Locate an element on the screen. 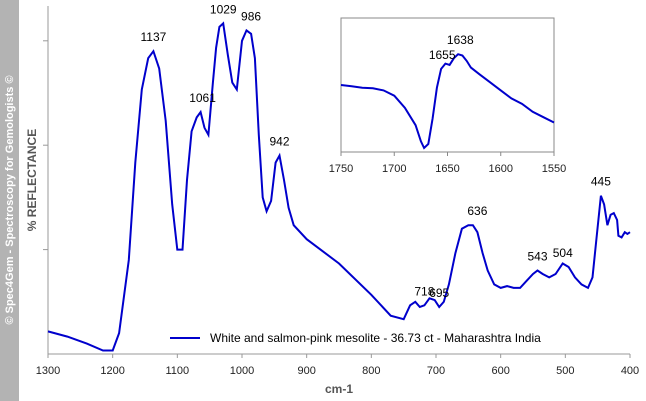 This screenshot has height=401, width=646. x-tick-label: 1200 is located at coordinates (112, 371).